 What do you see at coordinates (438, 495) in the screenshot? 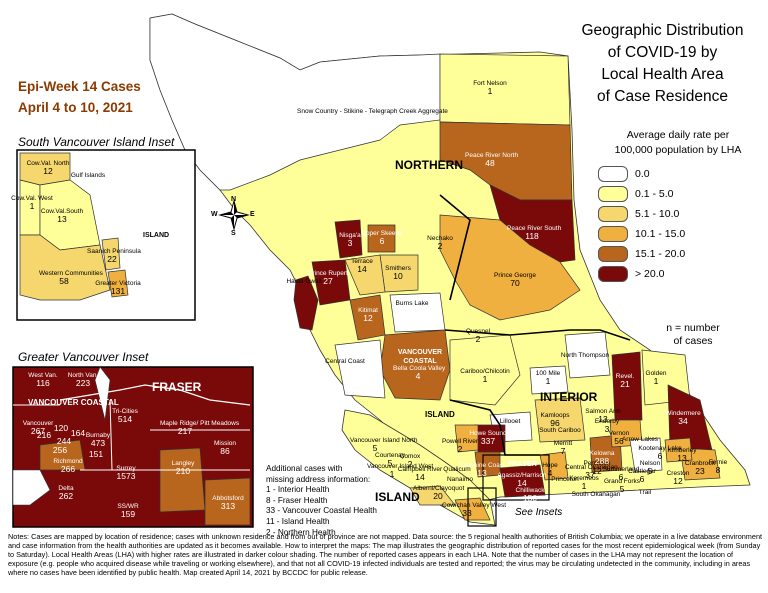
I see `lha-case-count: 20` at bounding box center [438, 495].